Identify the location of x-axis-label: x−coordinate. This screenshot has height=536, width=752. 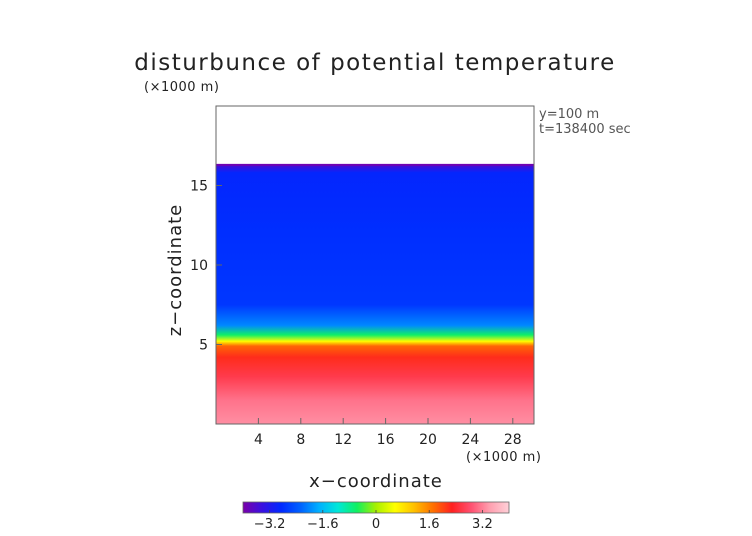
(376, 481).